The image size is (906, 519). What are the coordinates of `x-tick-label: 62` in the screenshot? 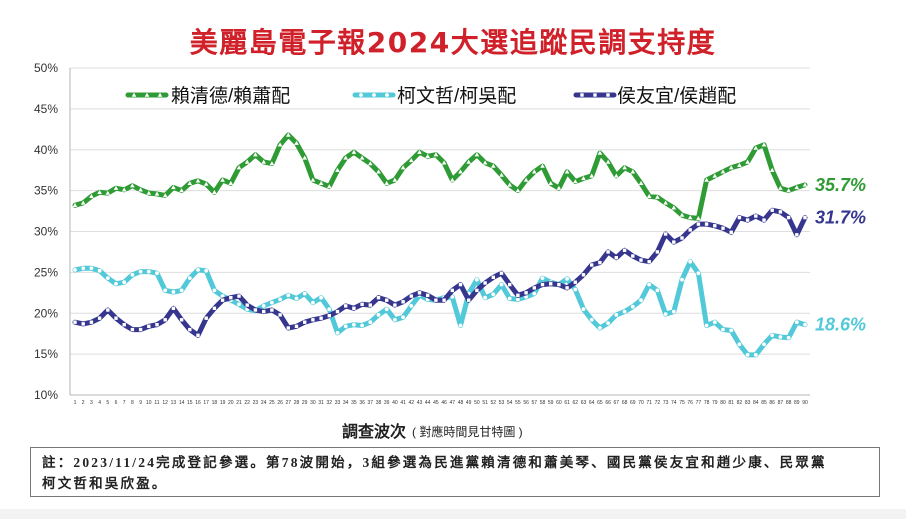 It's located at (576, 403).